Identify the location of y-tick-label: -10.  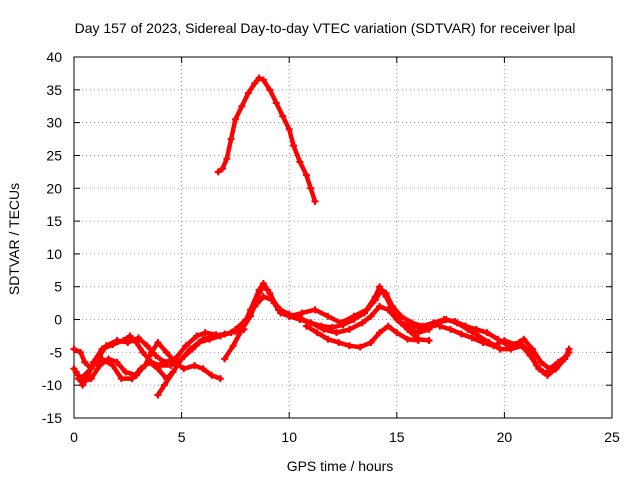
(52, 385).